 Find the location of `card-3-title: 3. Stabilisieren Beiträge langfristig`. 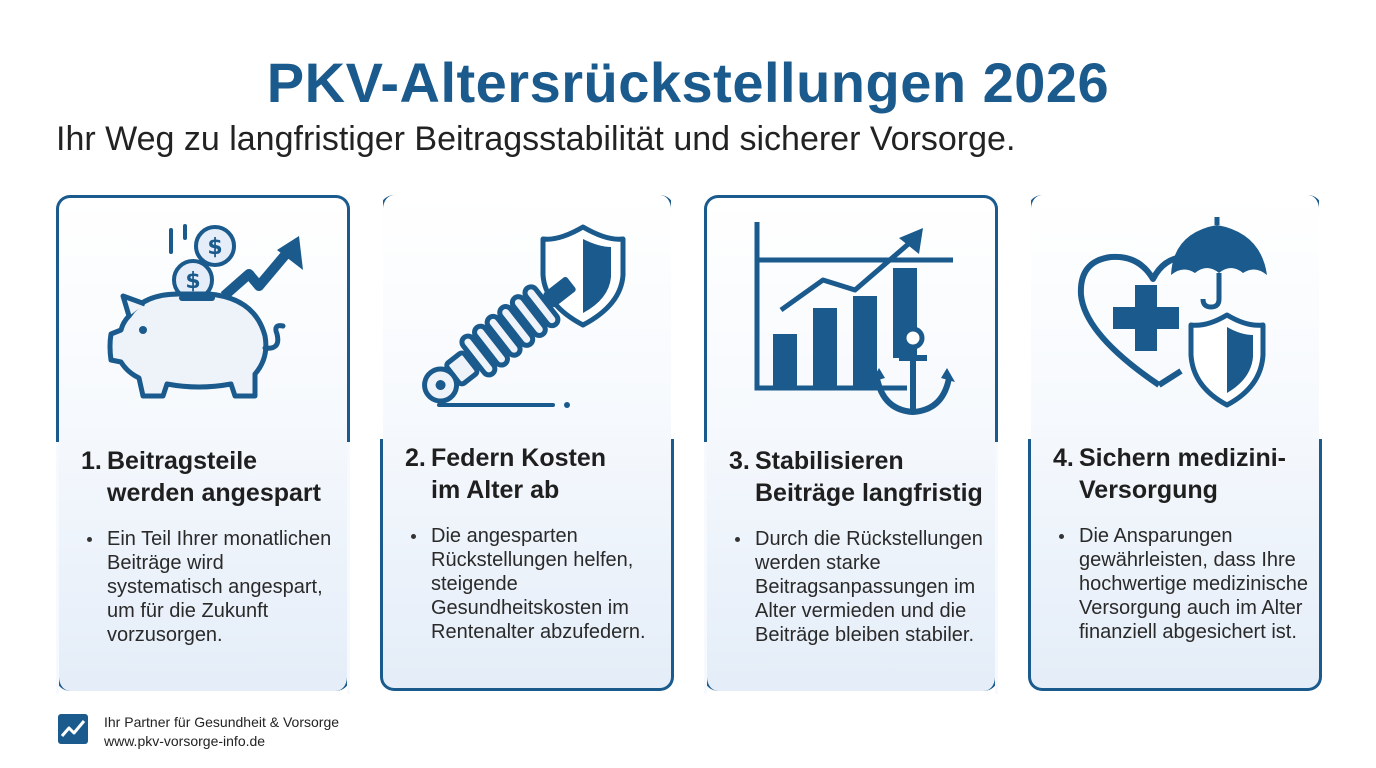

card-3-title: 3. Stabilisieren Beiträge langfristig is located at coordinates (860, 477).